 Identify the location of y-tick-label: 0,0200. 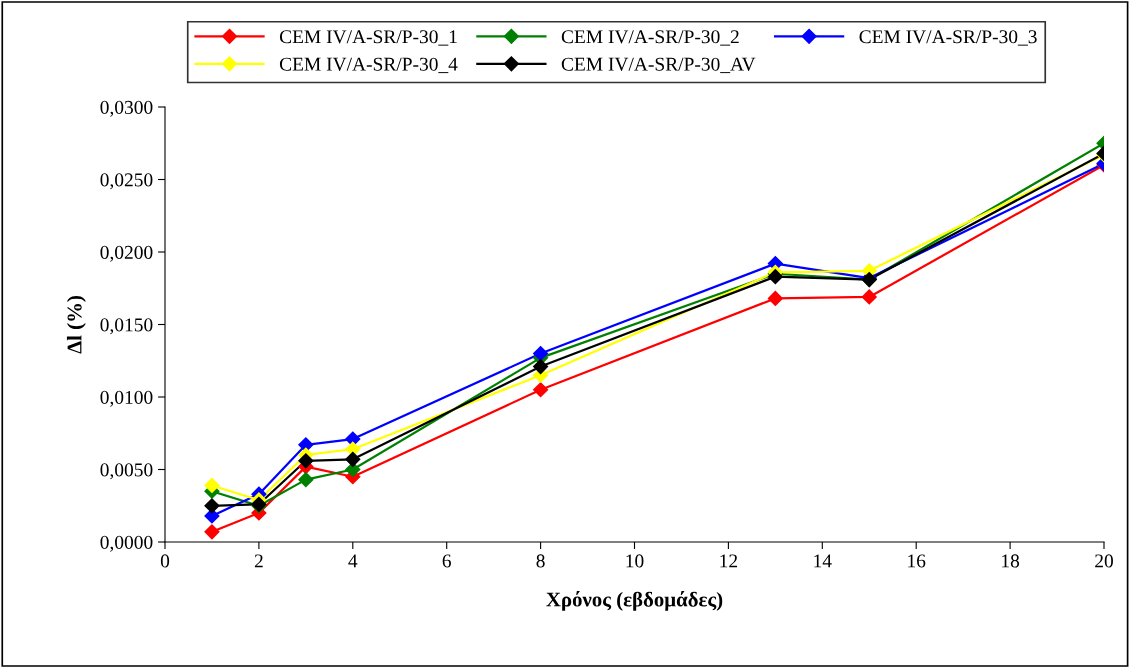
(126, 253).